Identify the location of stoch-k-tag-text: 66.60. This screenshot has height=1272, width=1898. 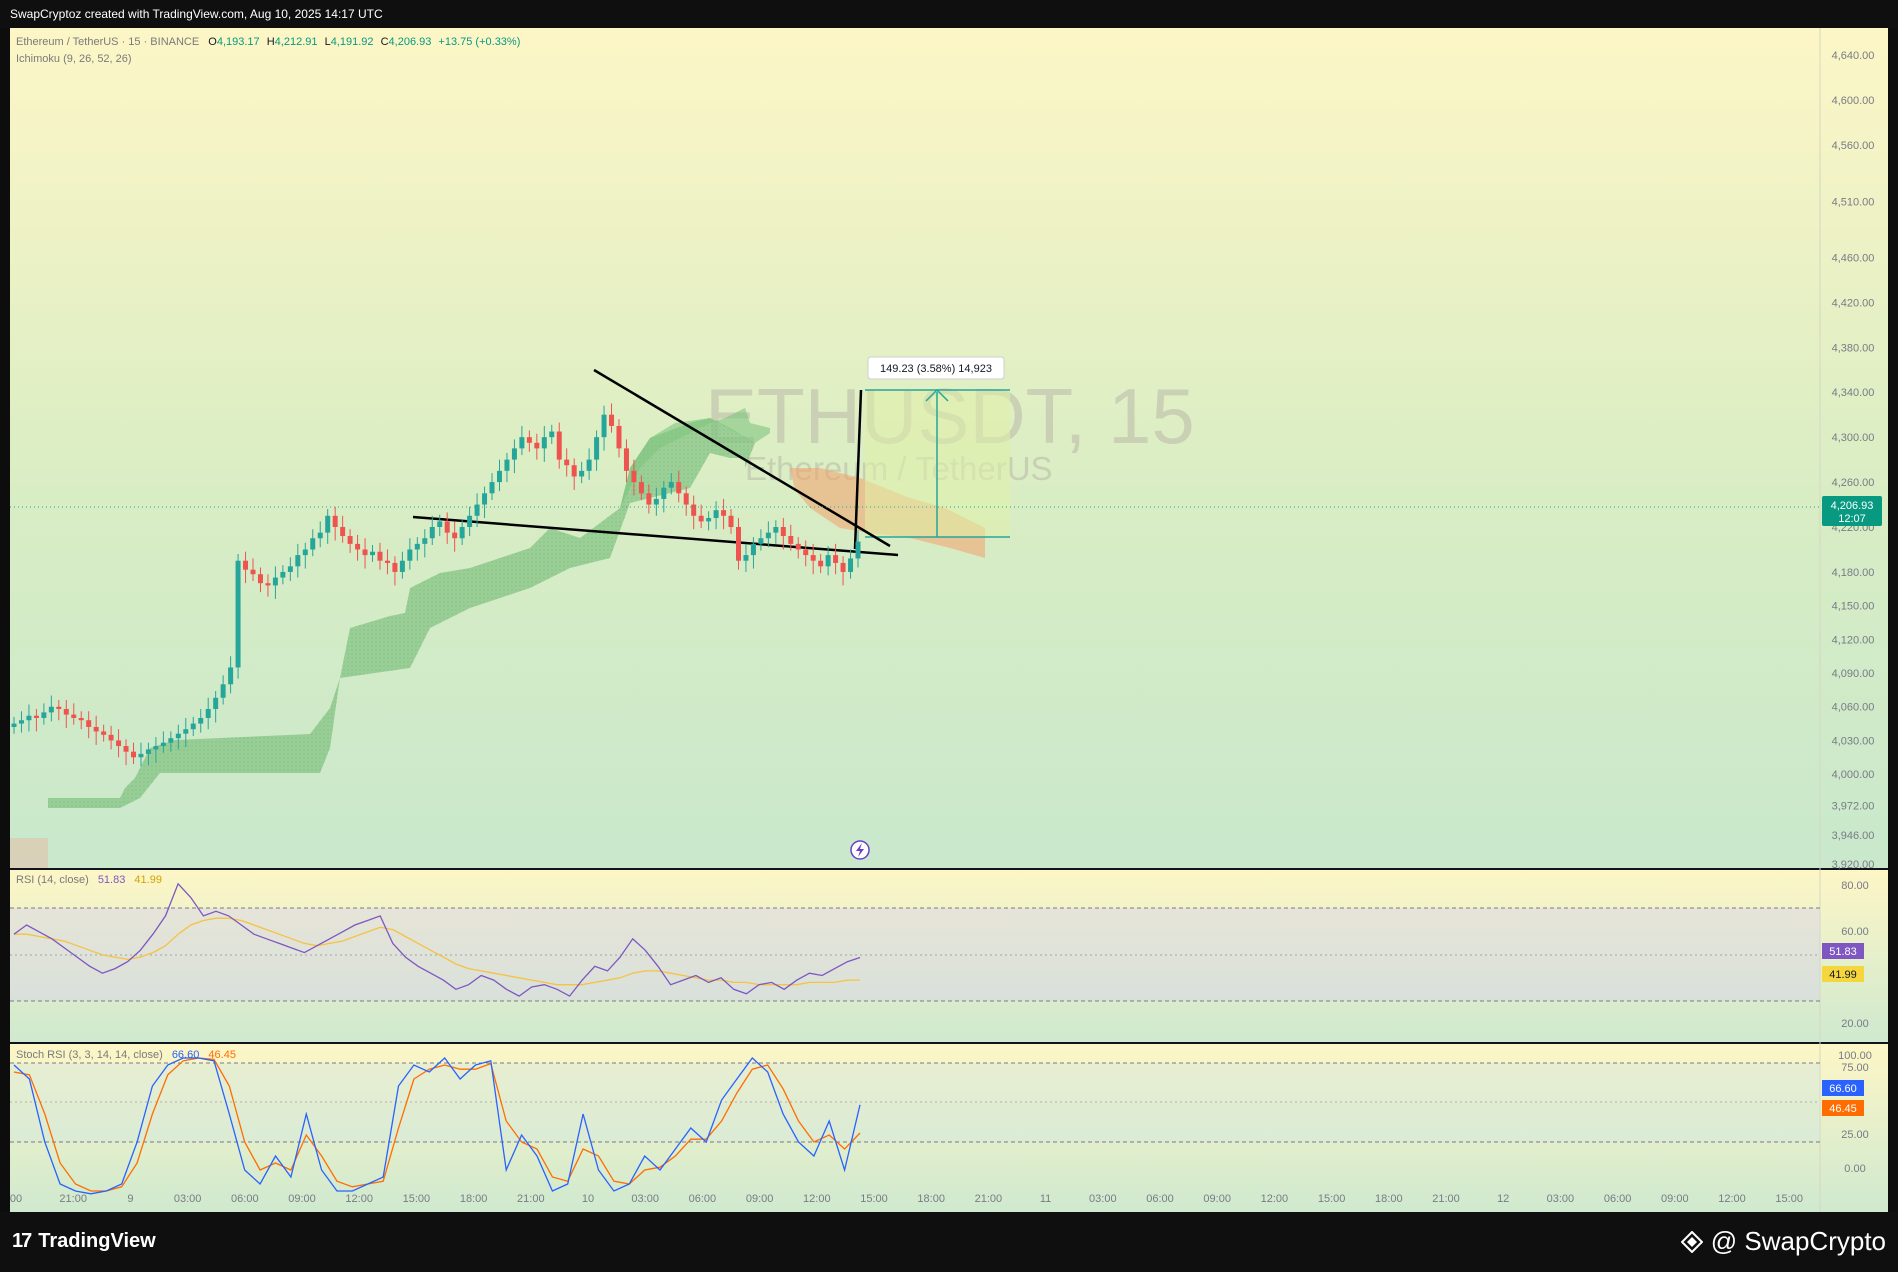
(1843, 1089).